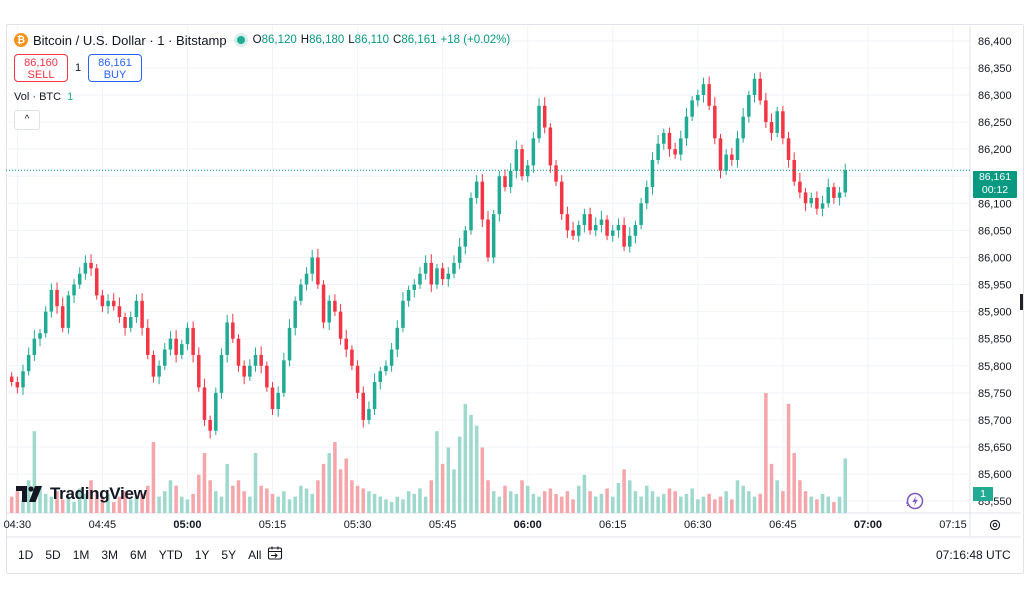  What do you see at coordinates (995, 394) in the screenshot?
I see `y-tick-label: 85,750` at bounding box center [995, 394].